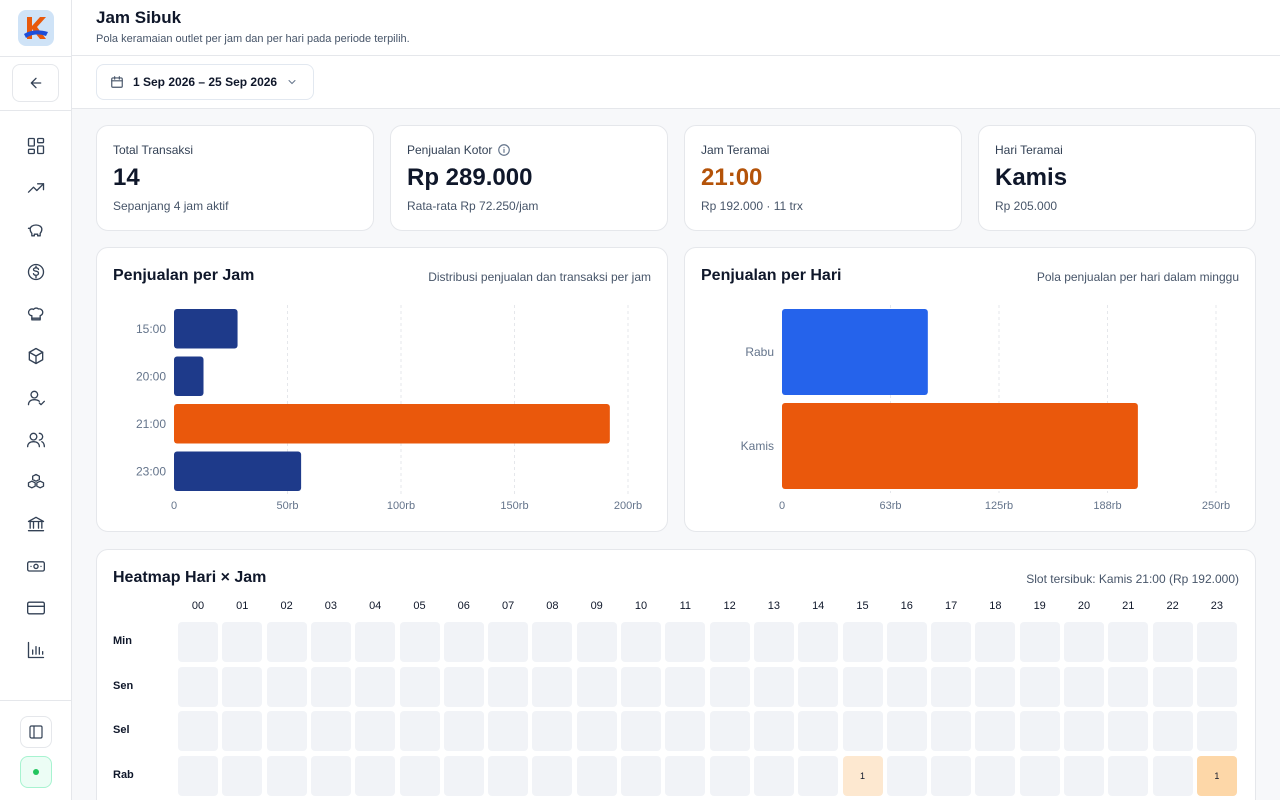 This screenshot has width=1280, height=800. I want to click on bar-rabu, so click(855, 352).